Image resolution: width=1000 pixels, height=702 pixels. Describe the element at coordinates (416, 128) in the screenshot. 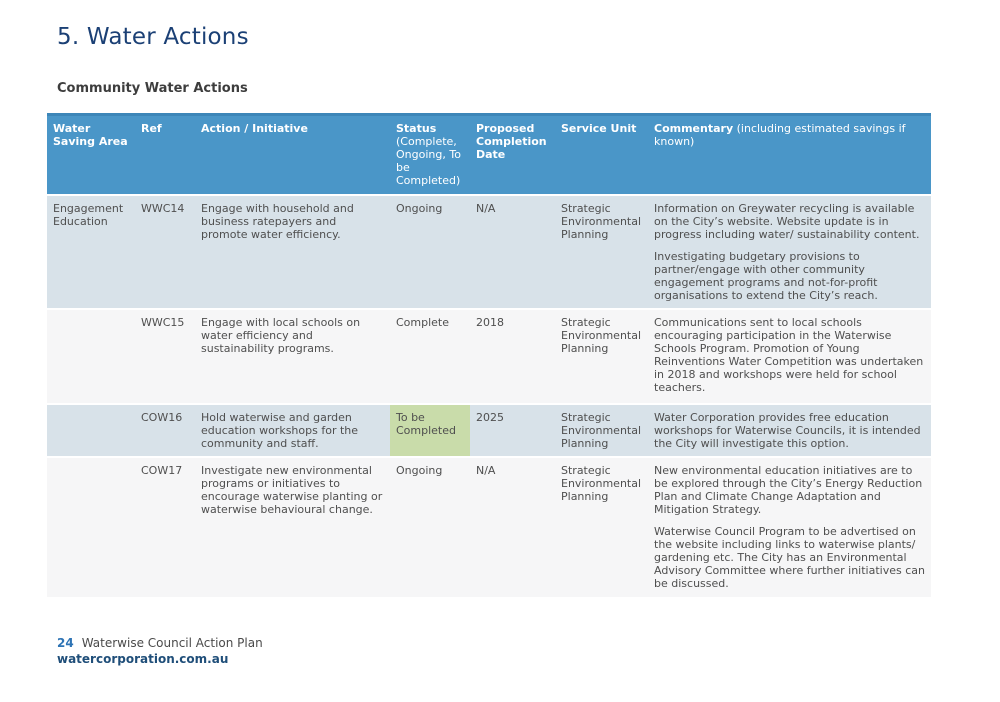

I see `header-label: Status` at that location.